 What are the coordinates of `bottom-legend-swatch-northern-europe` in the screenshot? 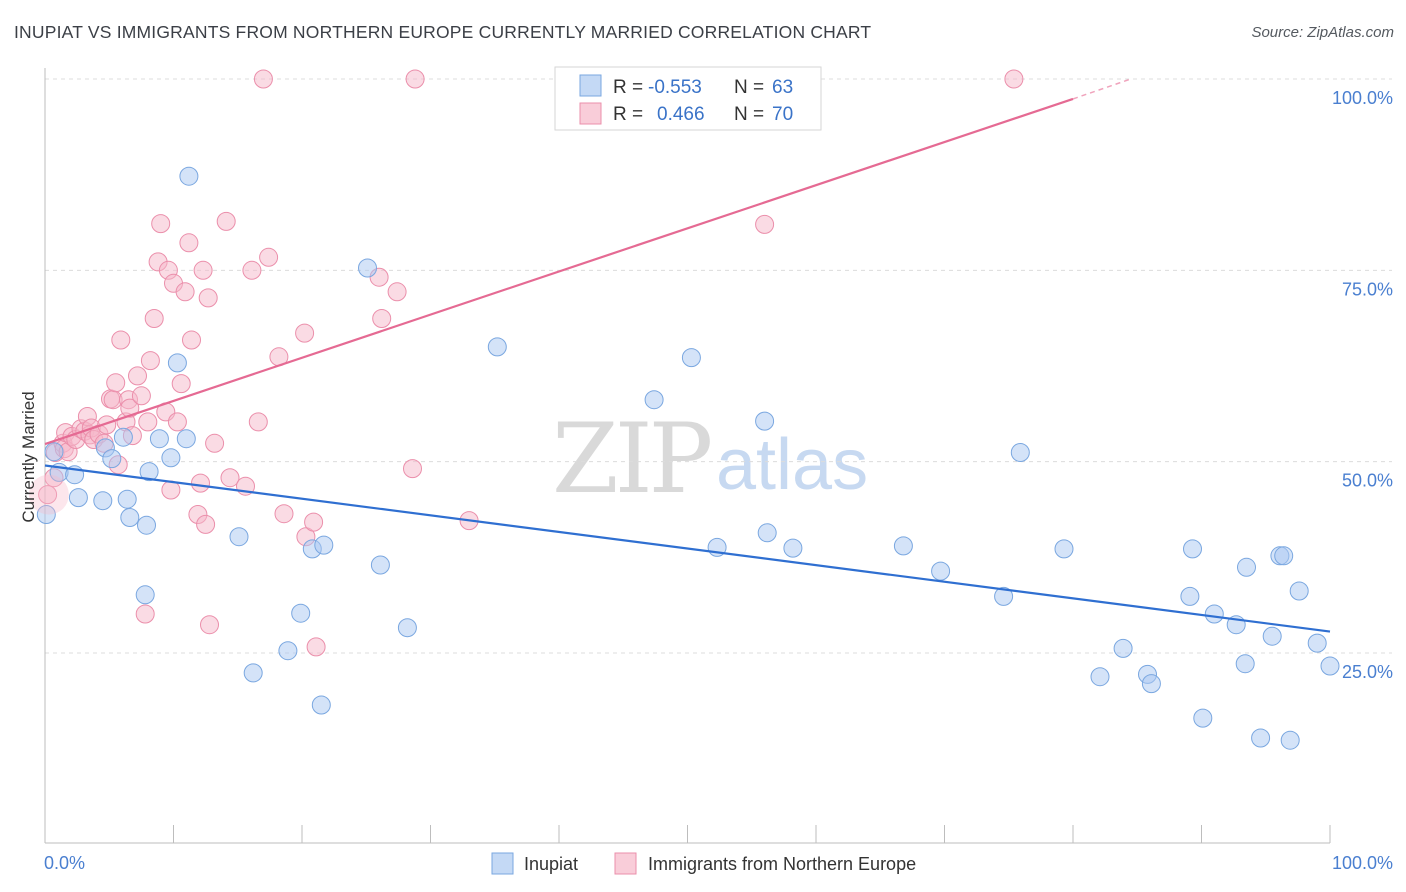 It's located at (625, 863).